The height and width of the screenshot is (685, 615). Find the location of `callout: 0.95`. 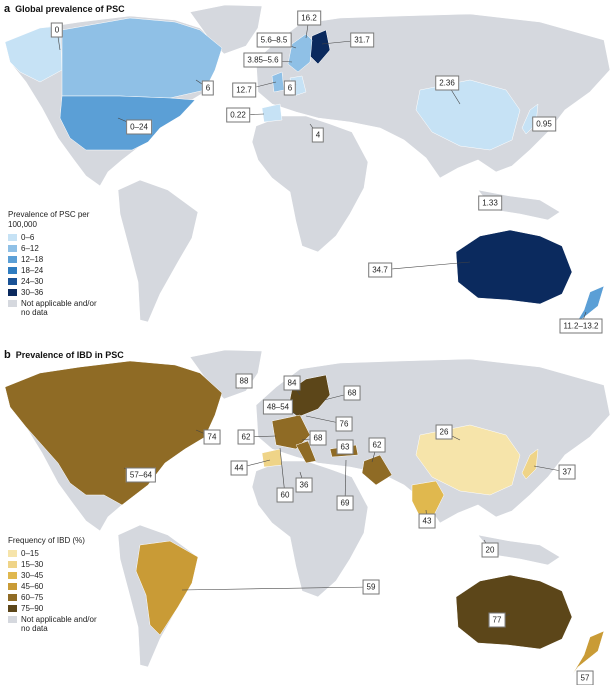

callout: 0.95 is located at coordinates (544, 124).